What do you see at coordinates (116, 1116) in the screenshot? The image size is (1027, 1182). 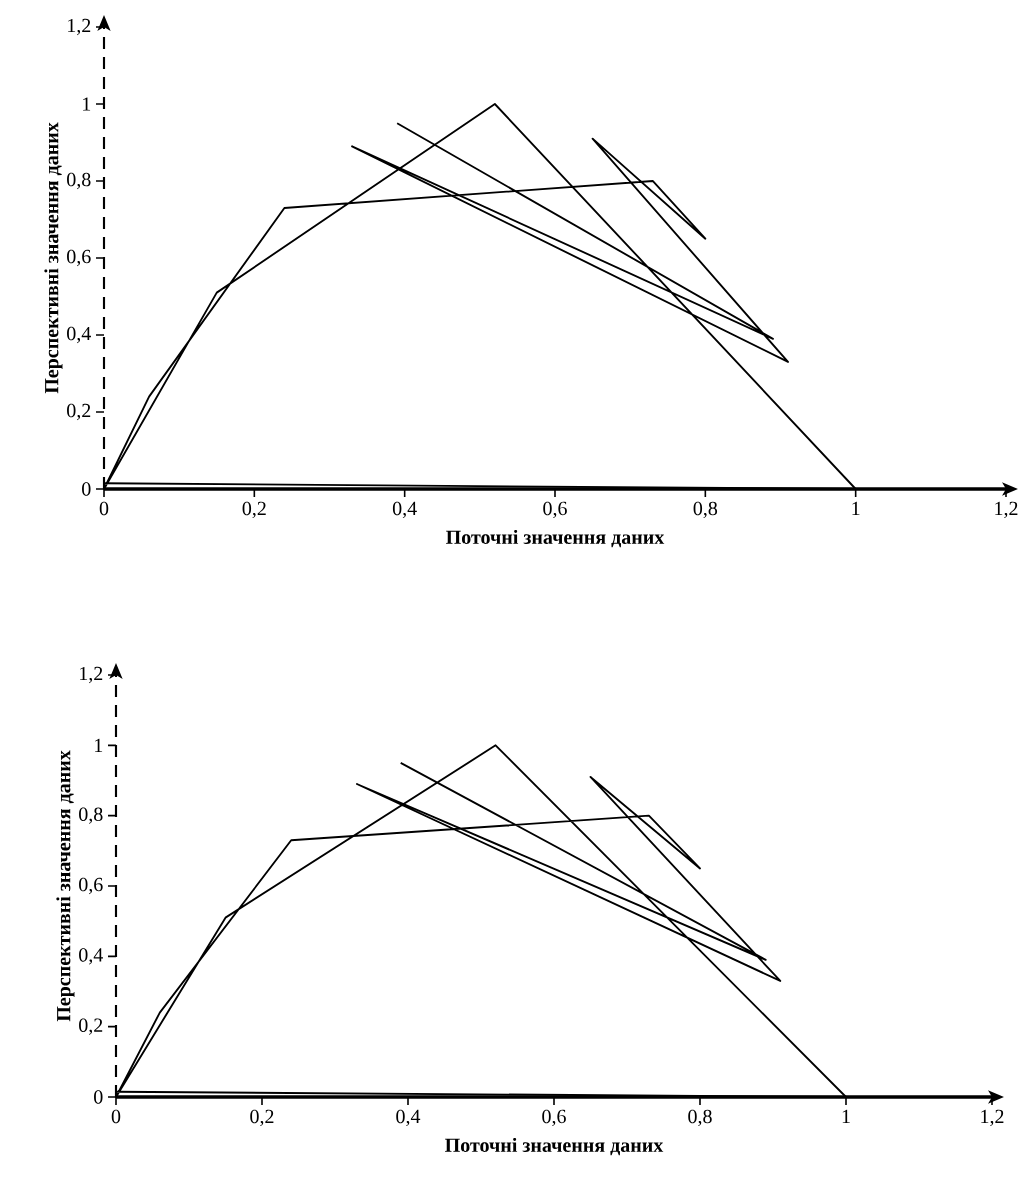 I see `x-tick-label: 0` at bounding box center [116, 1116].